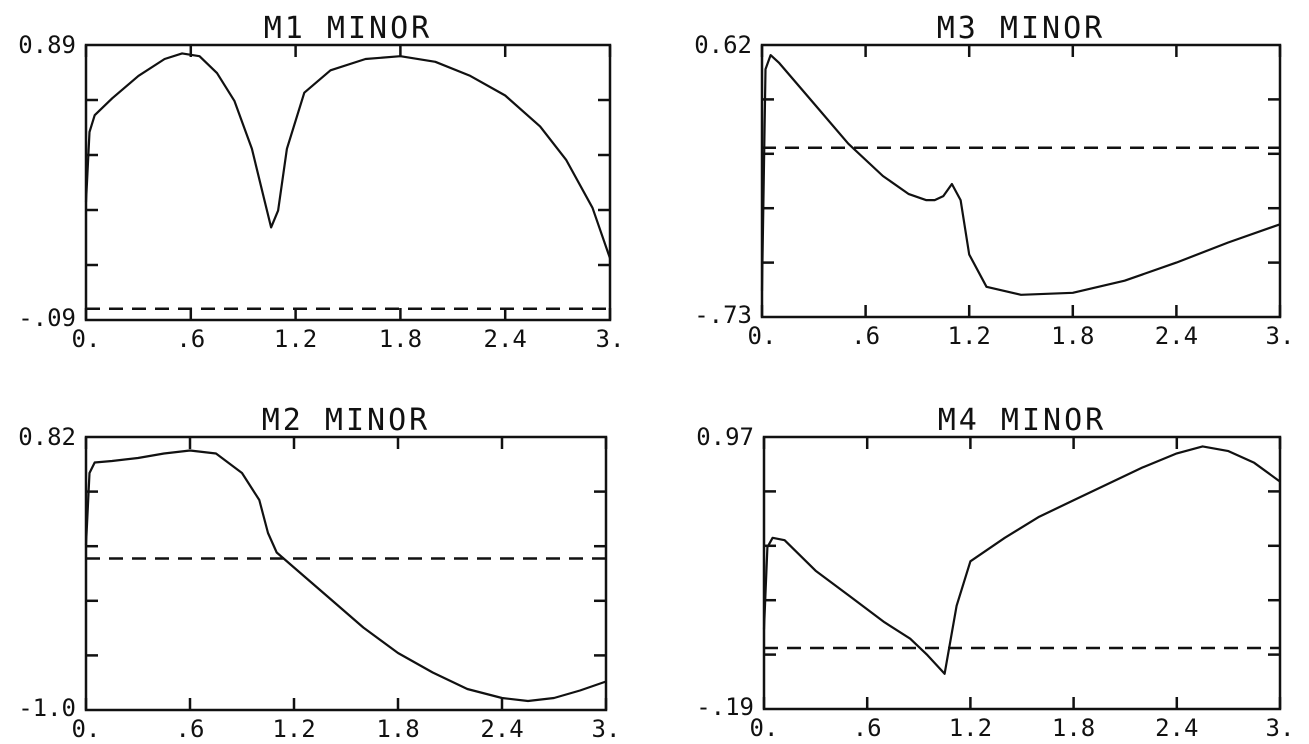  What do you see at coordinates (723, 315) in the screenshot?
I see `y-min-label: -.73` at bounding box center [723, 315].